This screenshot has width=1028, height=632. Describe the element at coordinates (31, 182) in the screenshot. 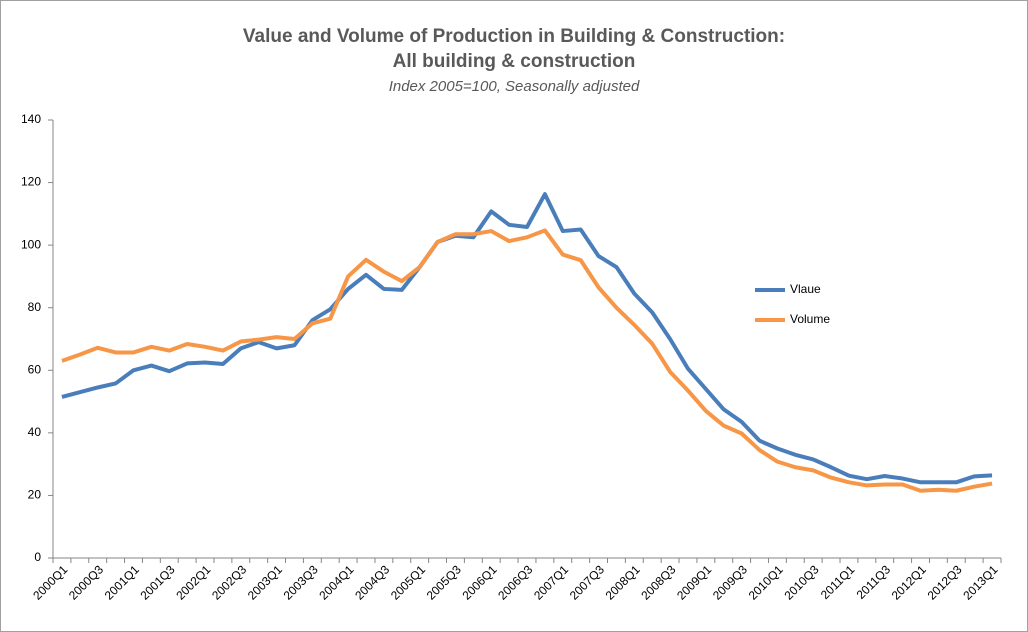

I see `y-tick-label: 120` at that location.